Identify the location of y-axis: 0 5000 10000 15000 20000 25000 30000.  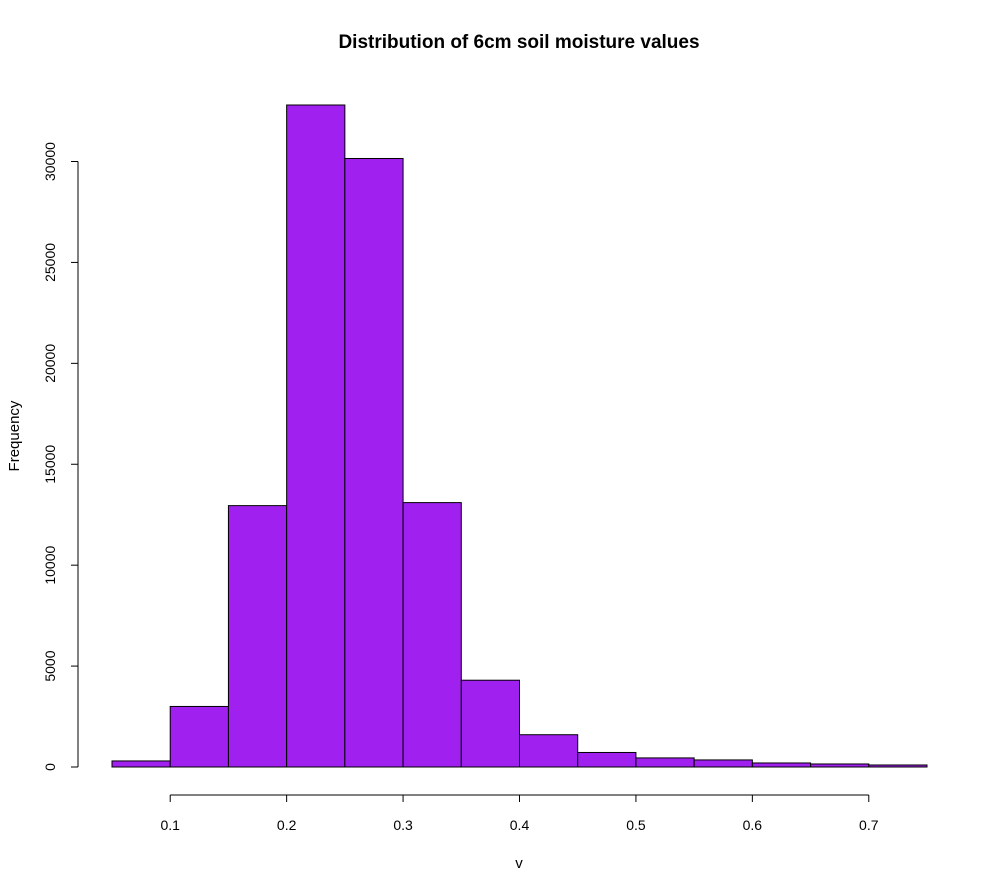
(60, 456).